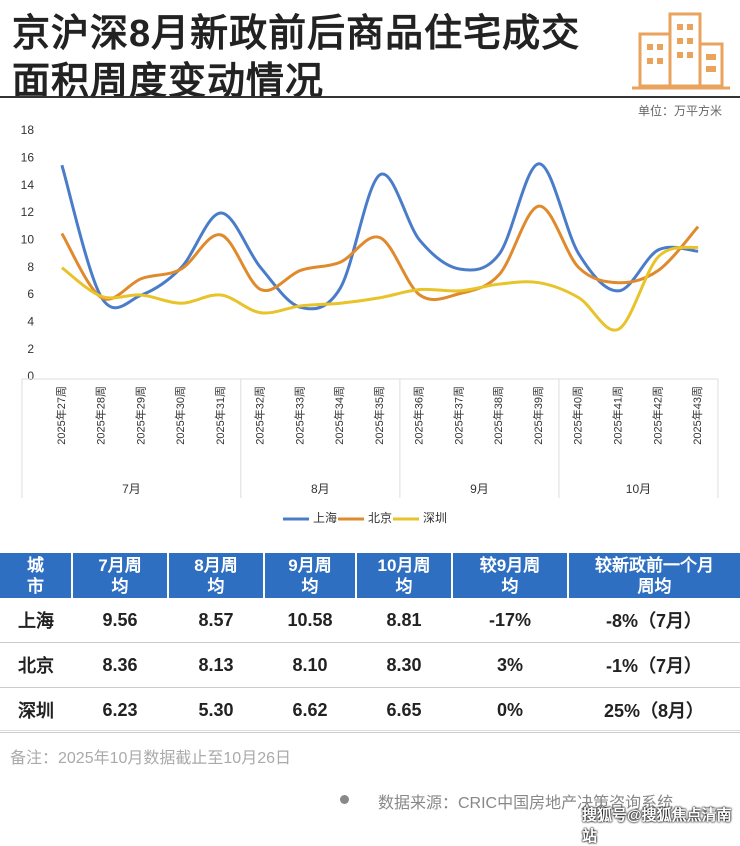  I want to click on footnote: 备注：2025年10月数据截止至10月26日, so click(150, 758).